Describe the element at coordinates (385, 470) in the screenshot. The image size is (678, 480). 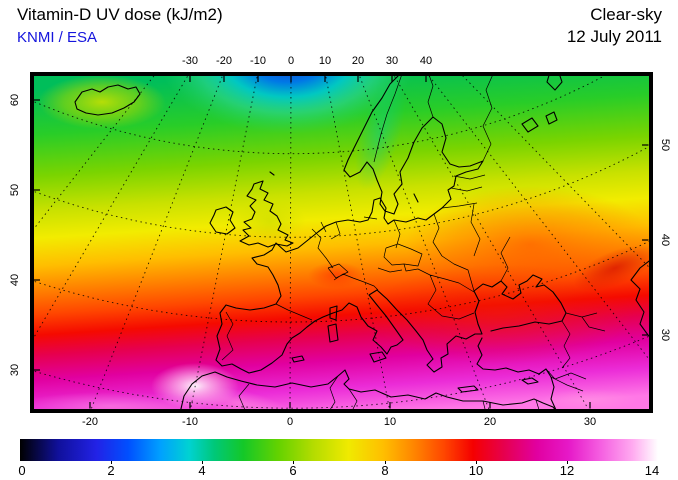
I see `colorbar-label: 8` at that location.